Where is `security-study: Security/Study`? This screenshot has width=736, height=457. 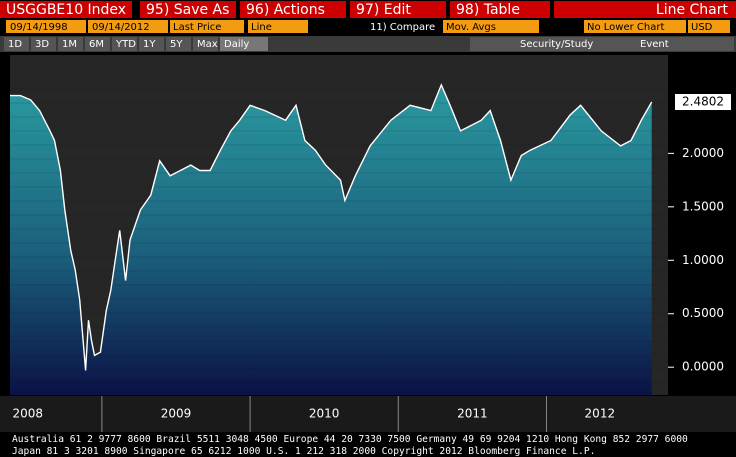
security-study: Security/Study is located at coordinates (556, 44).